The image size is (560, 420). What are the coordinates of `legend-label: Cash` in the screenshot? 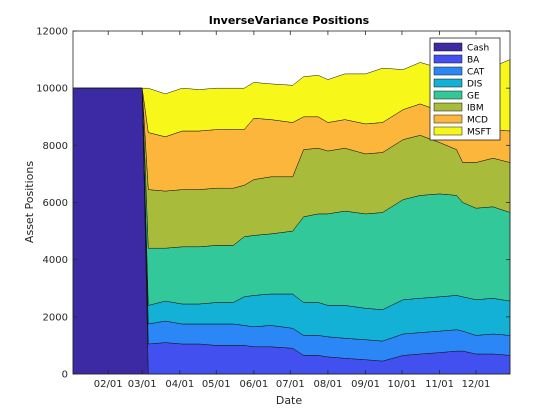 It's located at (478, 49).